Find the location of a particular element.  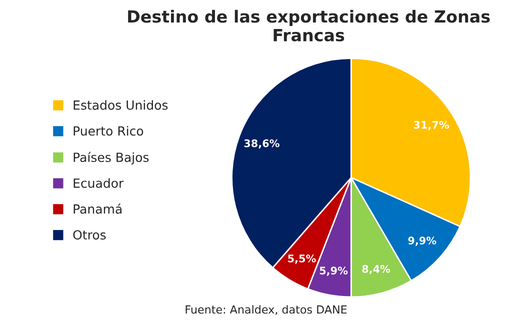

legend-label: Otros is located at coordinates (89, 235).